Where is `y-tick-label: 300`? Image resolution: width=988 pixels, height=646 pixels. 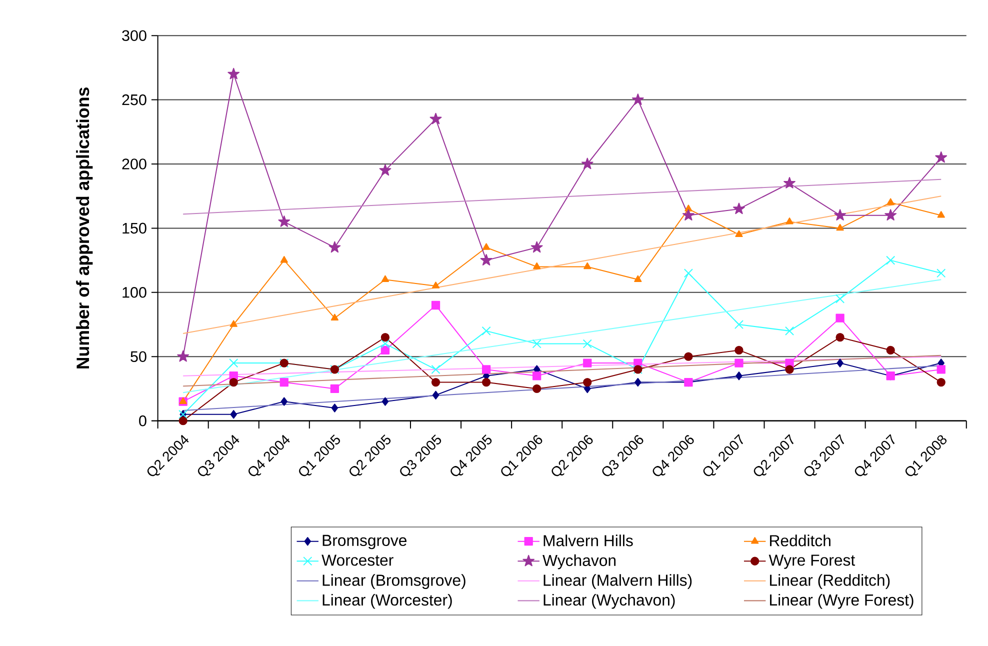 y-tick-label: 300 is located at coordinates (134, 36).